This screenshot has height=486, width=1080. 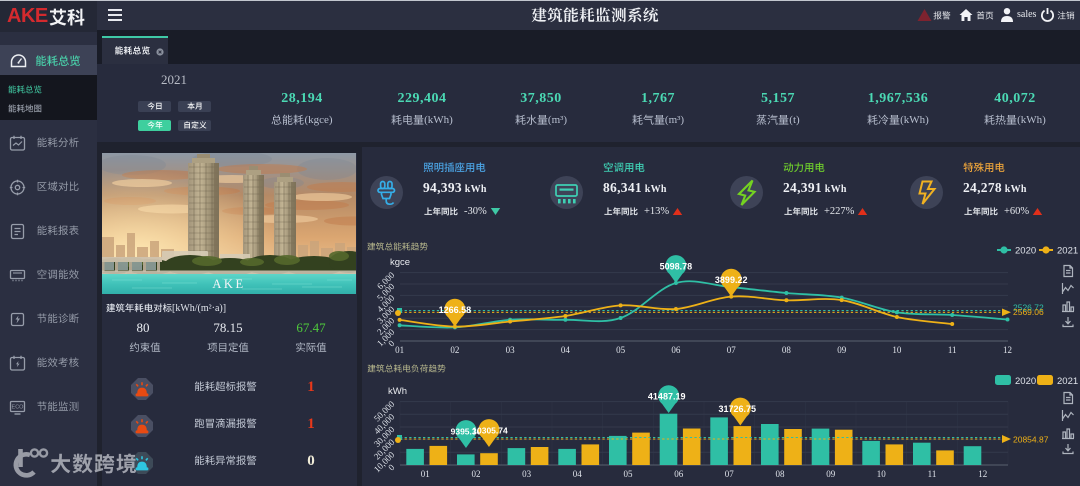 I want to click on svg-text: 10305.74, so click(x=490, y=431).